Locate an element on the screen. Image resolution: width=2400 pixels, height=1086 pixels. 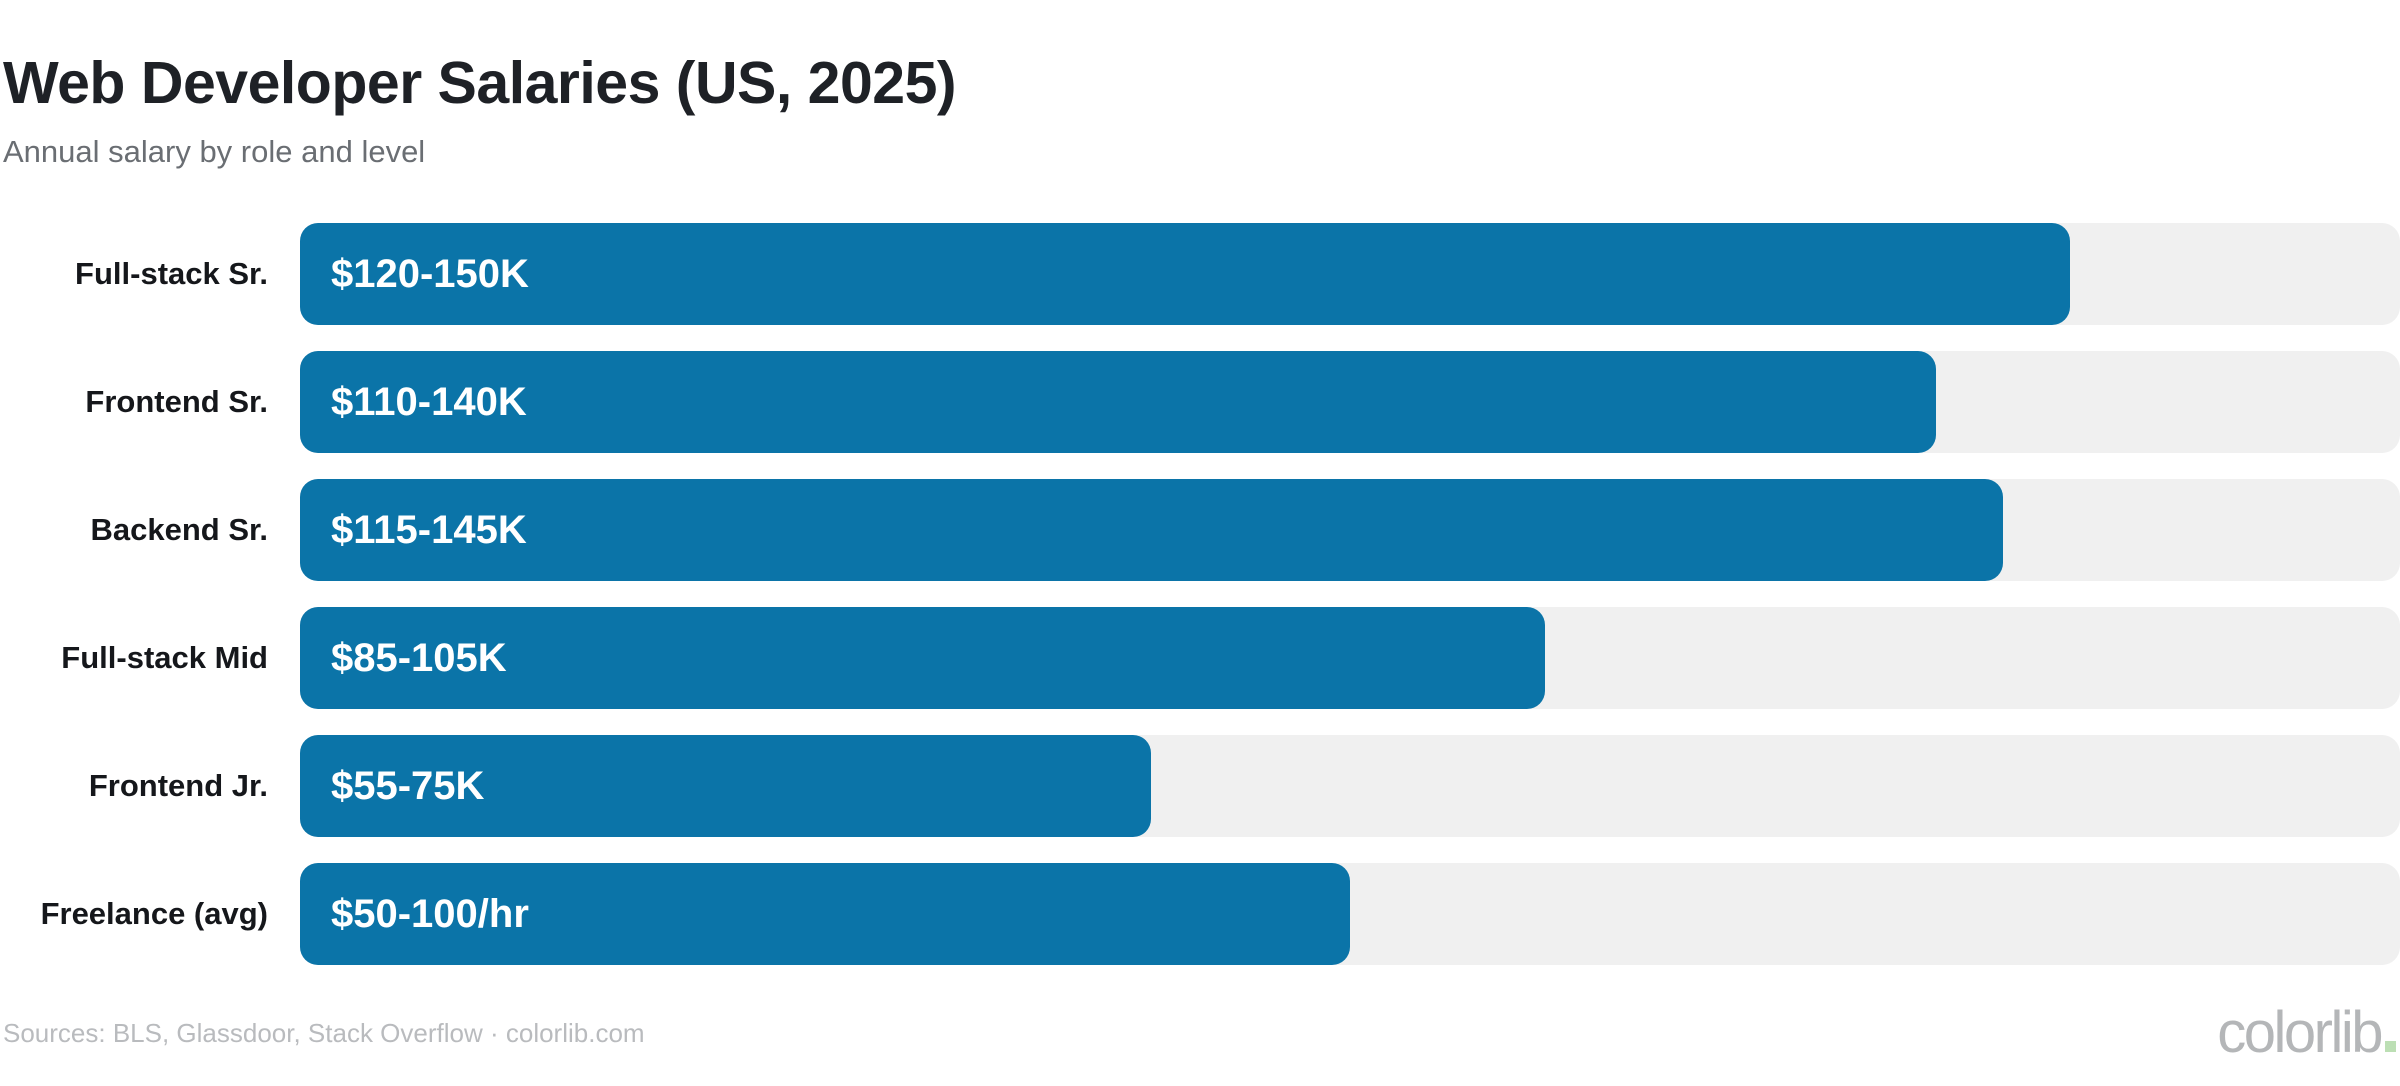
bar-track: $85-105K is located at coordinates (1350, 658).